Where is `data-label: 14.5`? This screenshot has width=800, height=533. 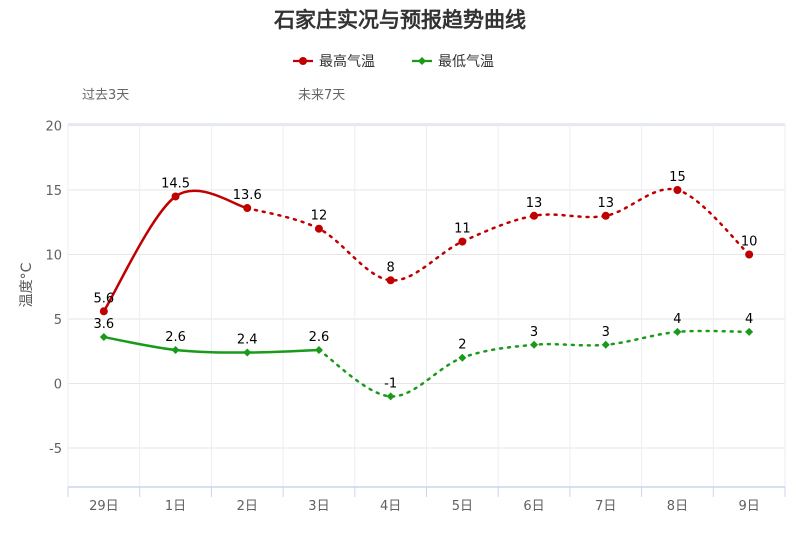 data-label: 14.5 is located at coordinates (175, 183).